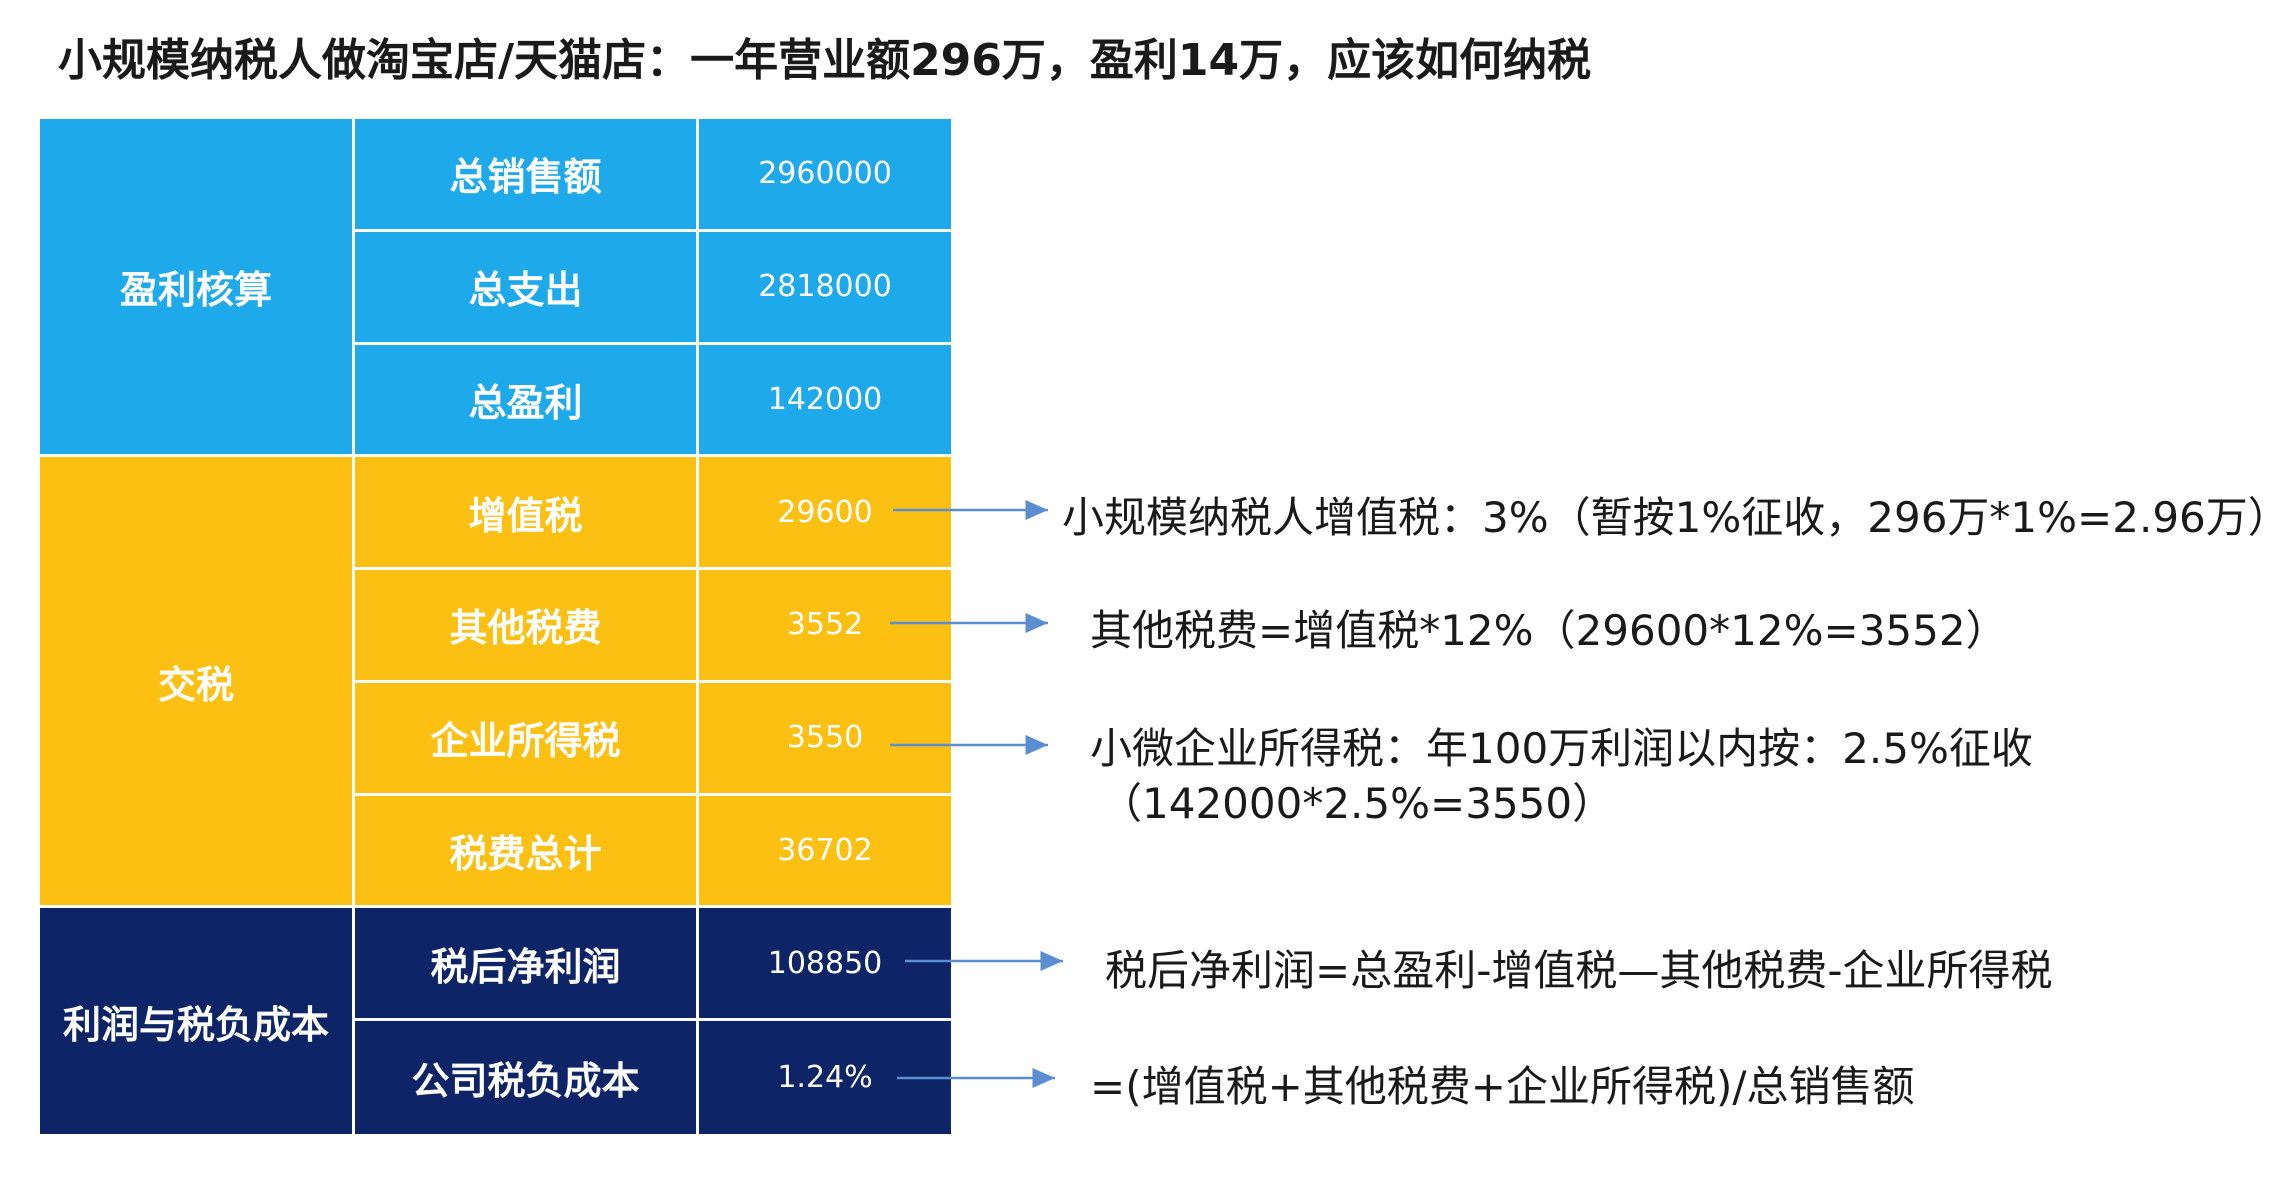  What do you see at coordinates (527, 1077) in the screenshot?
I see `label-tax-burden: 公司税负成本` at bounding box center [527, 1077].